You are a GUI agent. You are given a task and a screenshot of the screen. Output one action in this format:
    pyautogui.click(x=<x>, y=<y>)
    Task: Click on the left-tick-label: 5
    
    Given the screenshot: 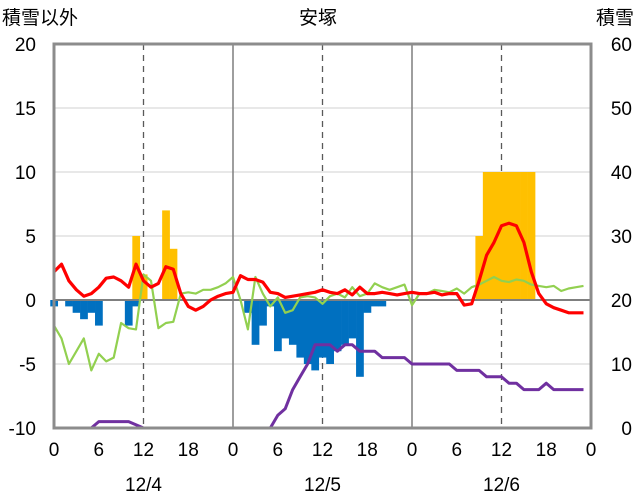 What is the action you would take?
    pyautogui.click(x=30, y=237)
    